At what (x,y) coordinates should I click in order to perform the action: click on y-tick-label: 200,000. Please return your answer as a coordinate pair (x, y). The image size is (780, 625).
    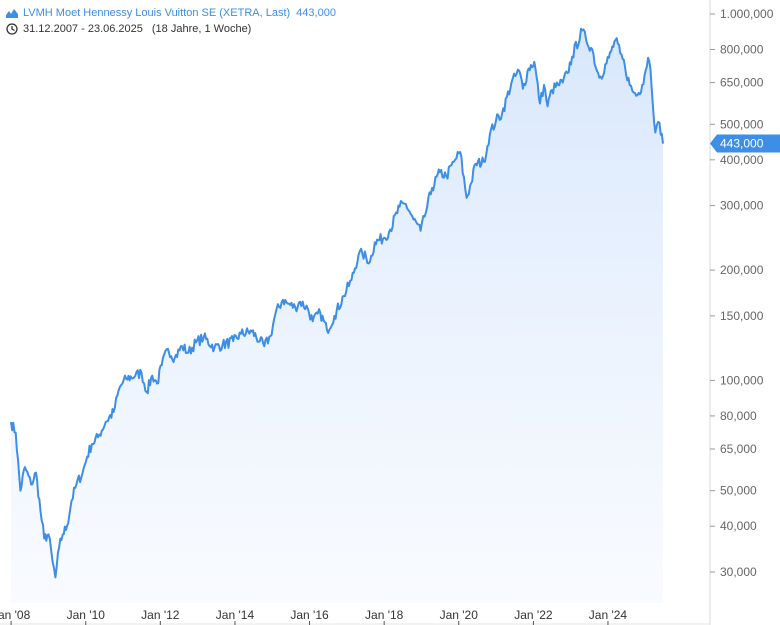
    Looking at the image, I should click on (742, 270).